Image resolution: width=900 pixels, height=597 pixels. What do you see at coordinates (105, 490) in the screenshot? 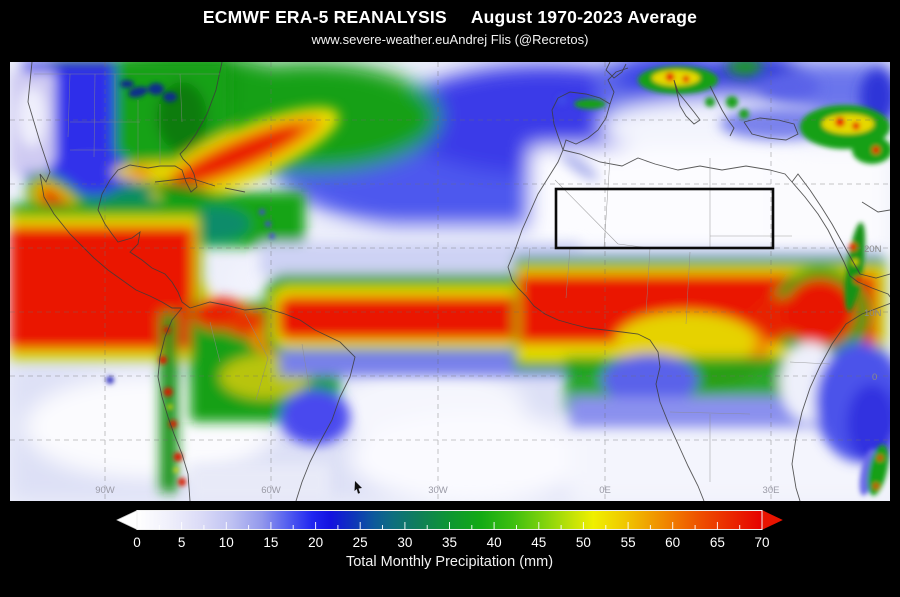
I see `lon-label-90w: 90W` at bounding box center [105, 490].